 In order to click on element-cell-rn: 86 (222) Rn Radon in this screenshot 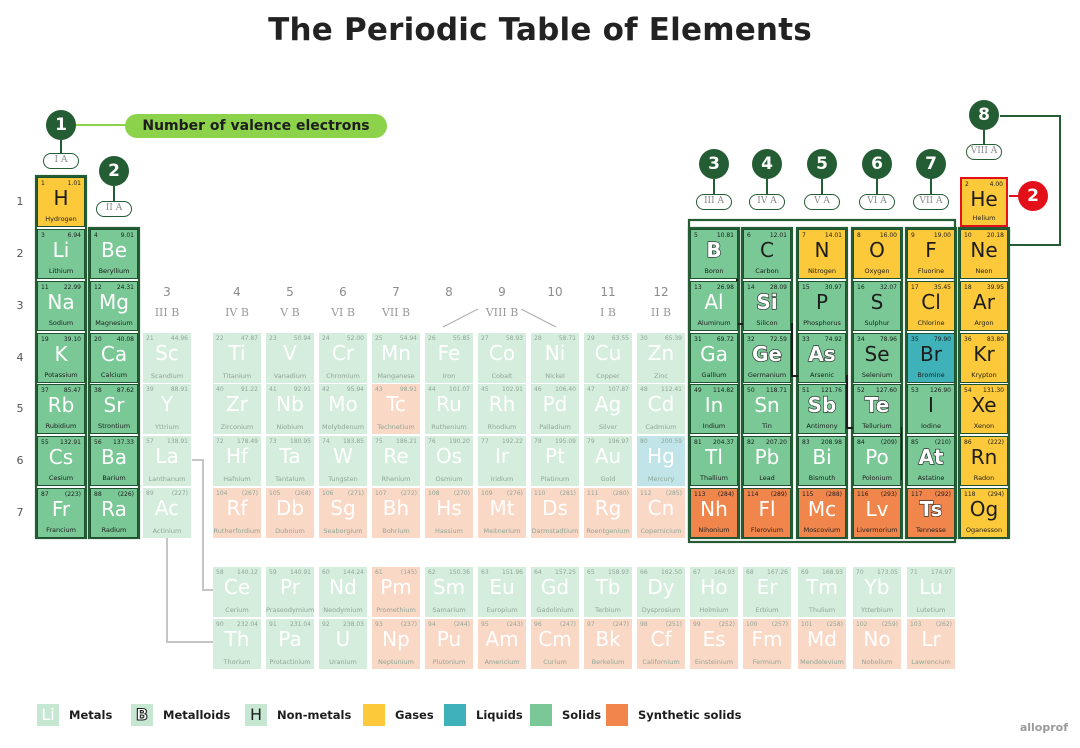, I will do `click(984, 461)`.